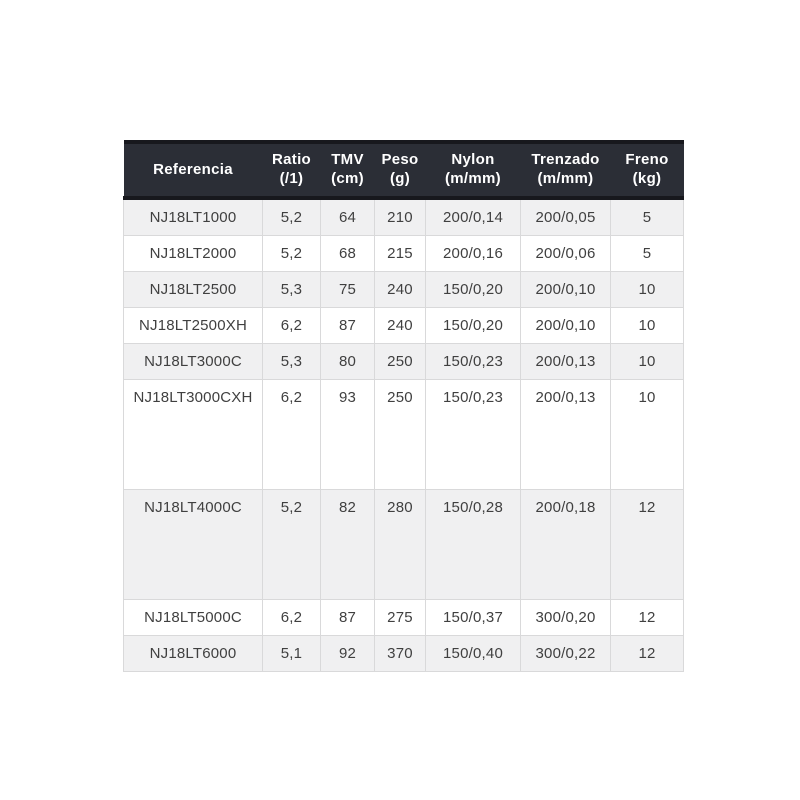 This screenshot has width=800, height=800. What do you see at coordinates (400, 544) in the screenshot?
I see `table-cell: 280` at bounding box center [400, 544].